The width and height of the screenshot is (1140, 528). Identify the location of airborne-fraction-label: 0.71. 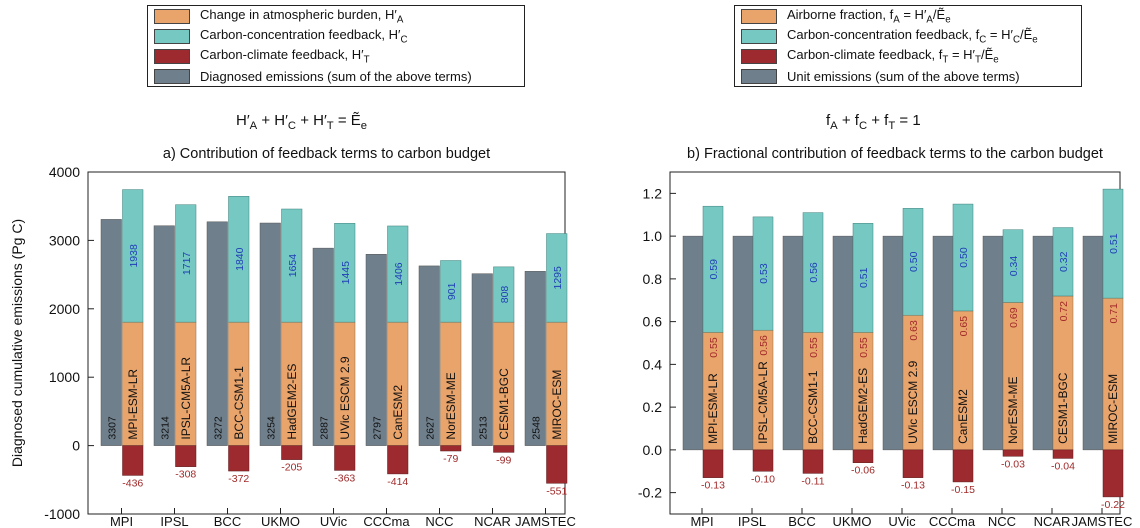
(1114, 313).